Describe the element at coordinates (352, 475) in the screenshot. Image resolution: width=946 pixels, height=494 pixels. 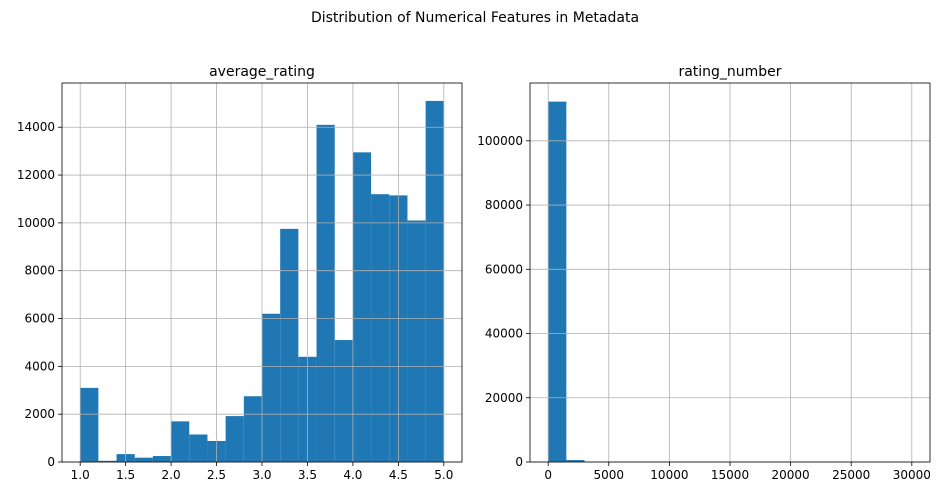
I see `x-tick-label: 4.0` at that location.